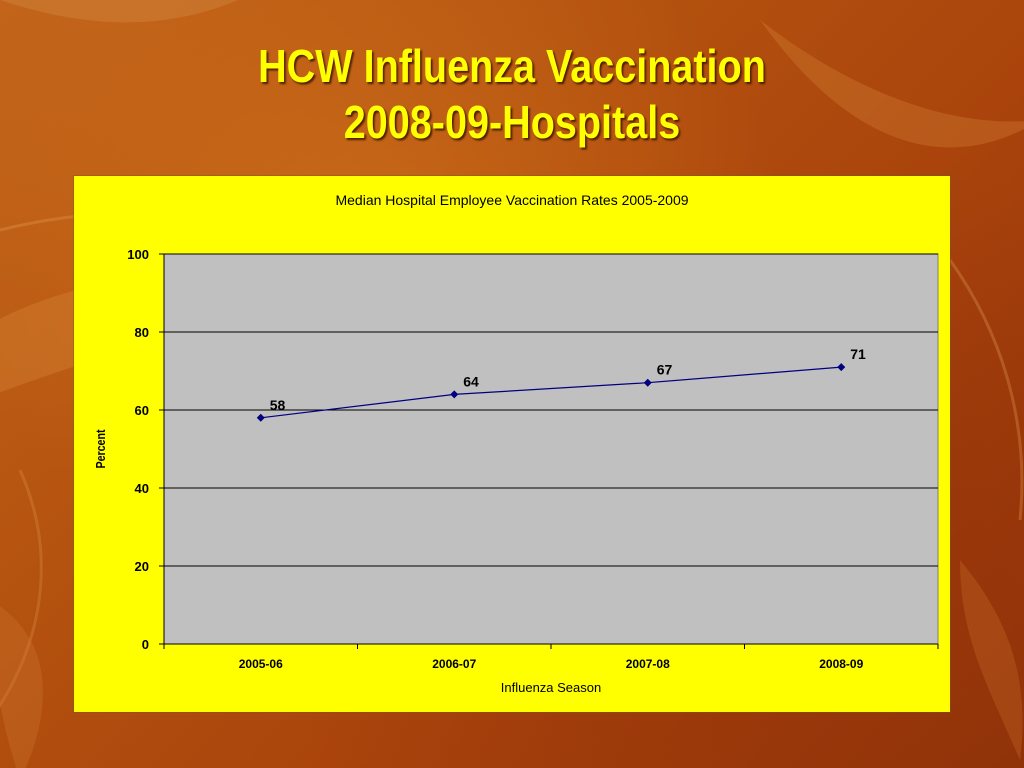 Image resolution: width=1024 pixels, height=768 pixels. I want to click on slide-title-line-2: 2008-09-Hospitals, so click(512, 122).